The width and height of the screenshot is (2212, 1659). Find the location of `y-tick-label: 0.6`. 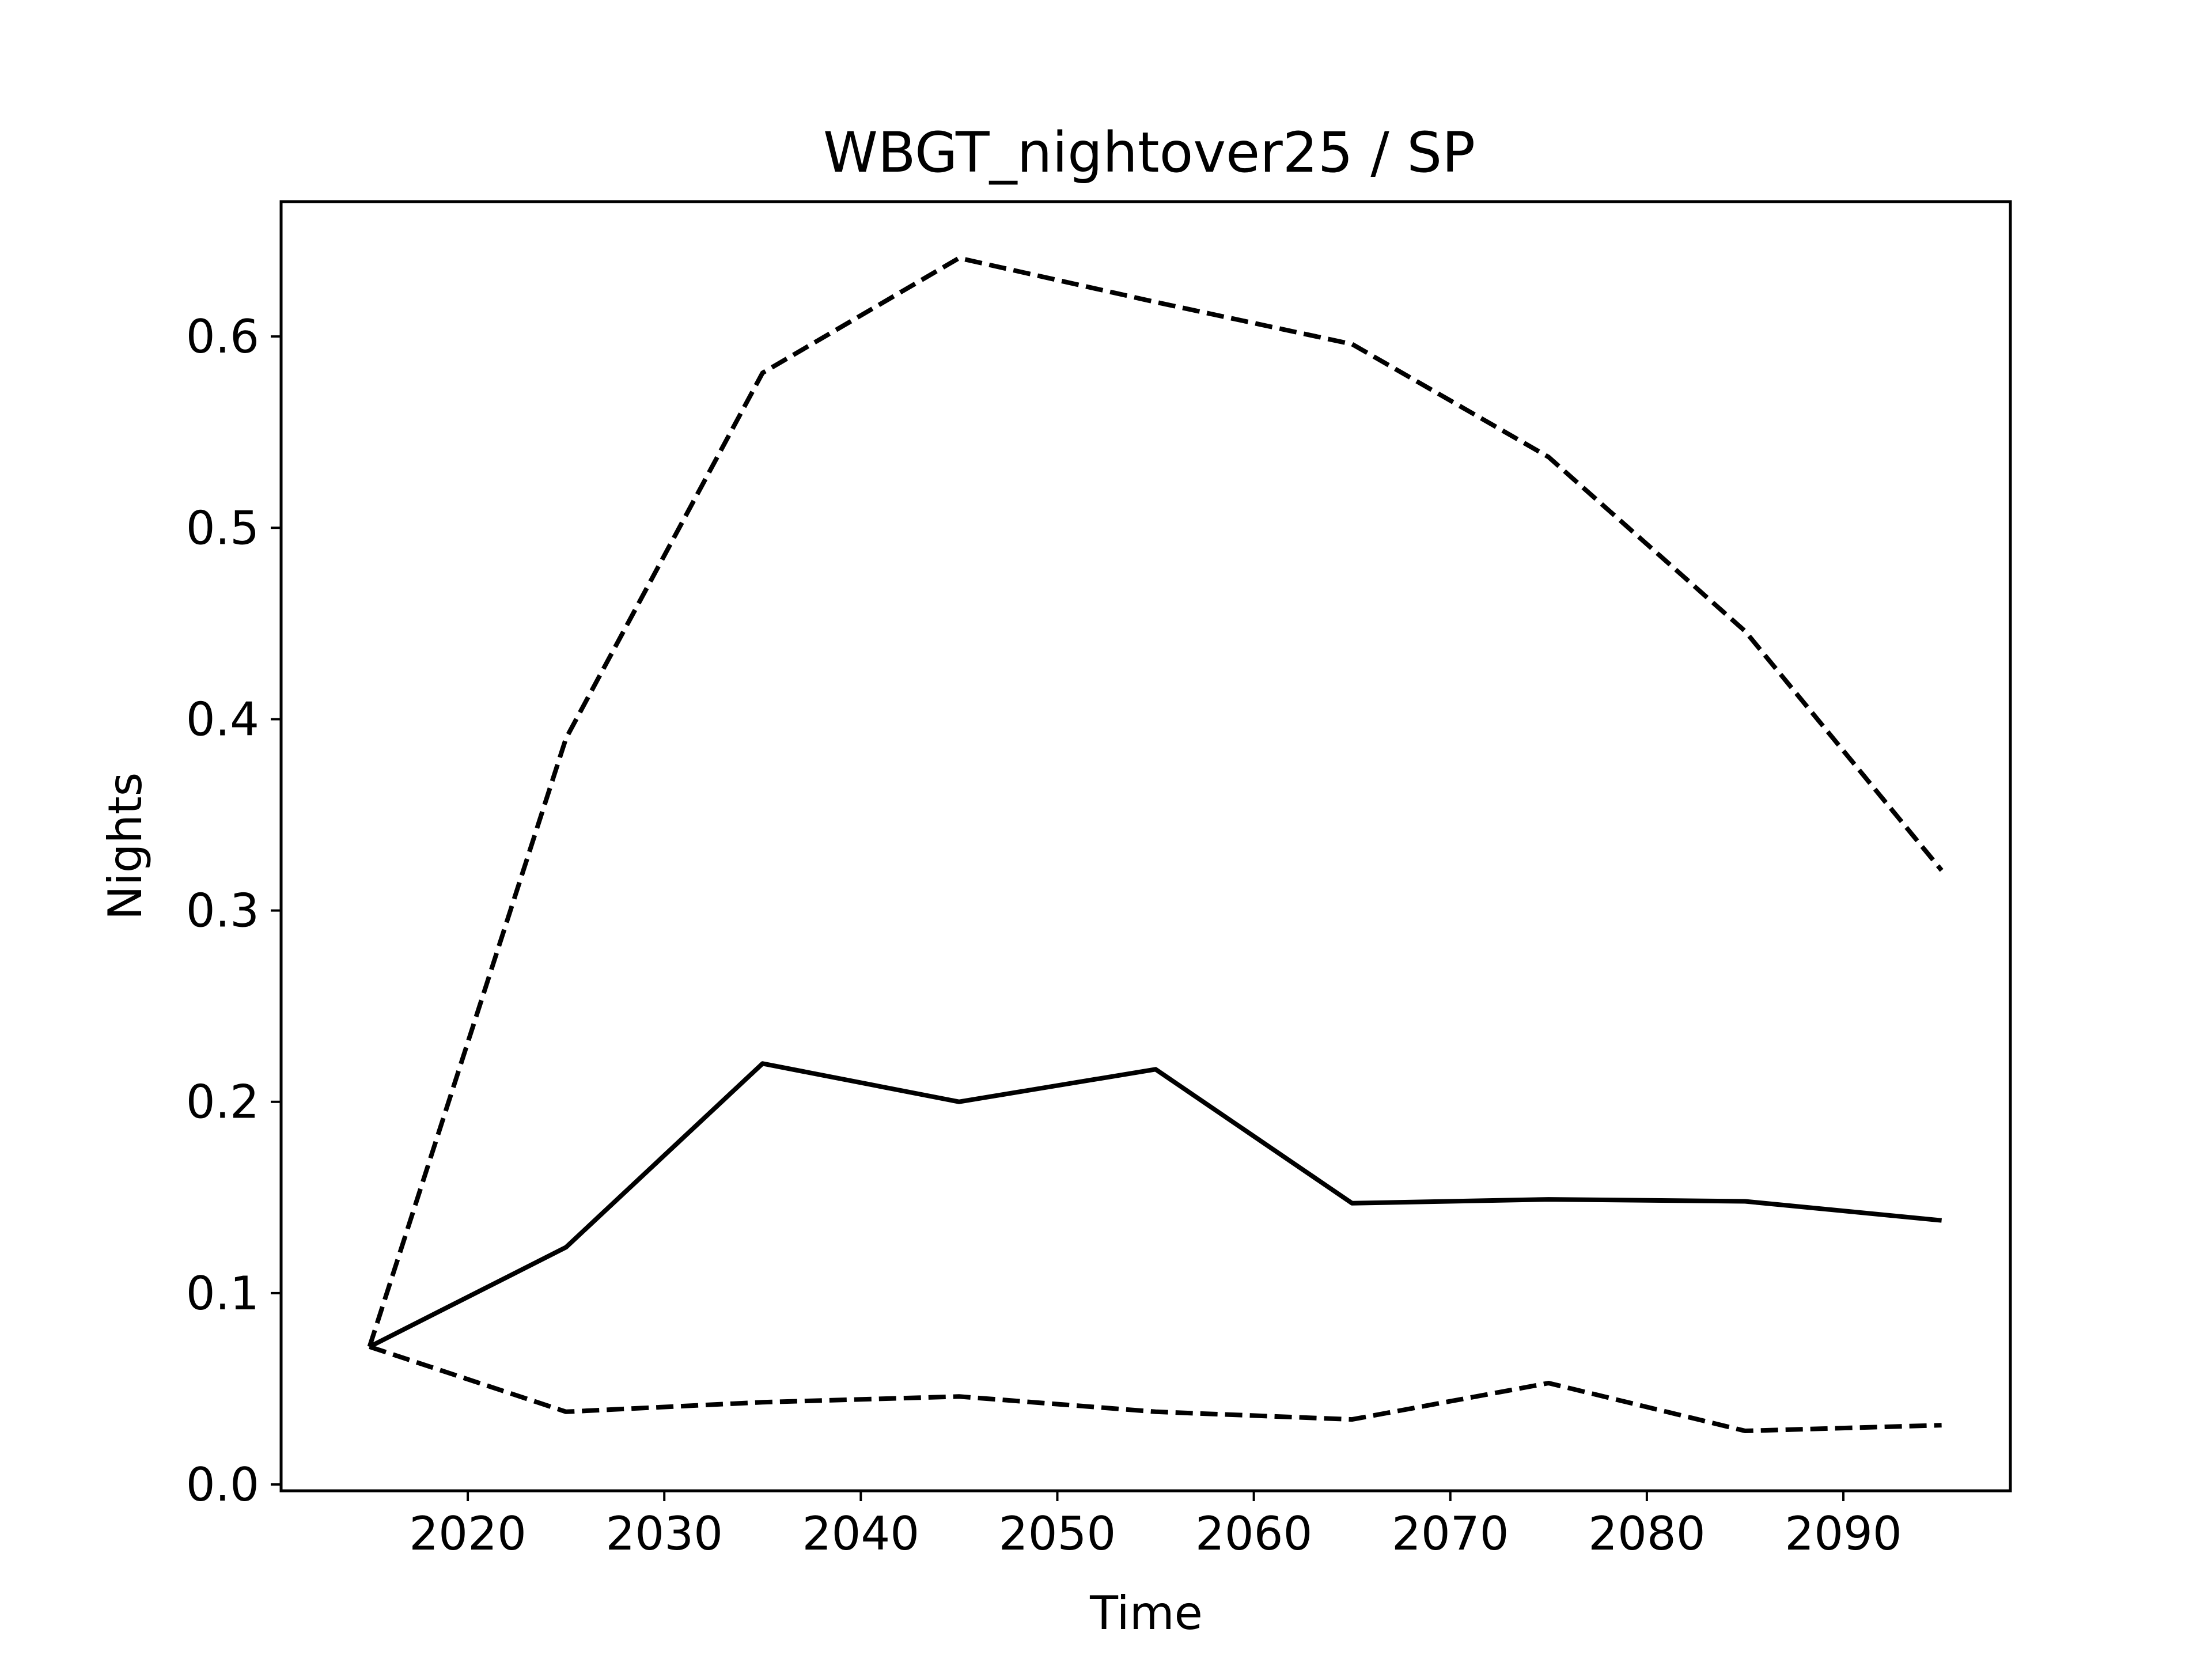

y-tick-label: 0.6 is located at coordinates (222, 336).